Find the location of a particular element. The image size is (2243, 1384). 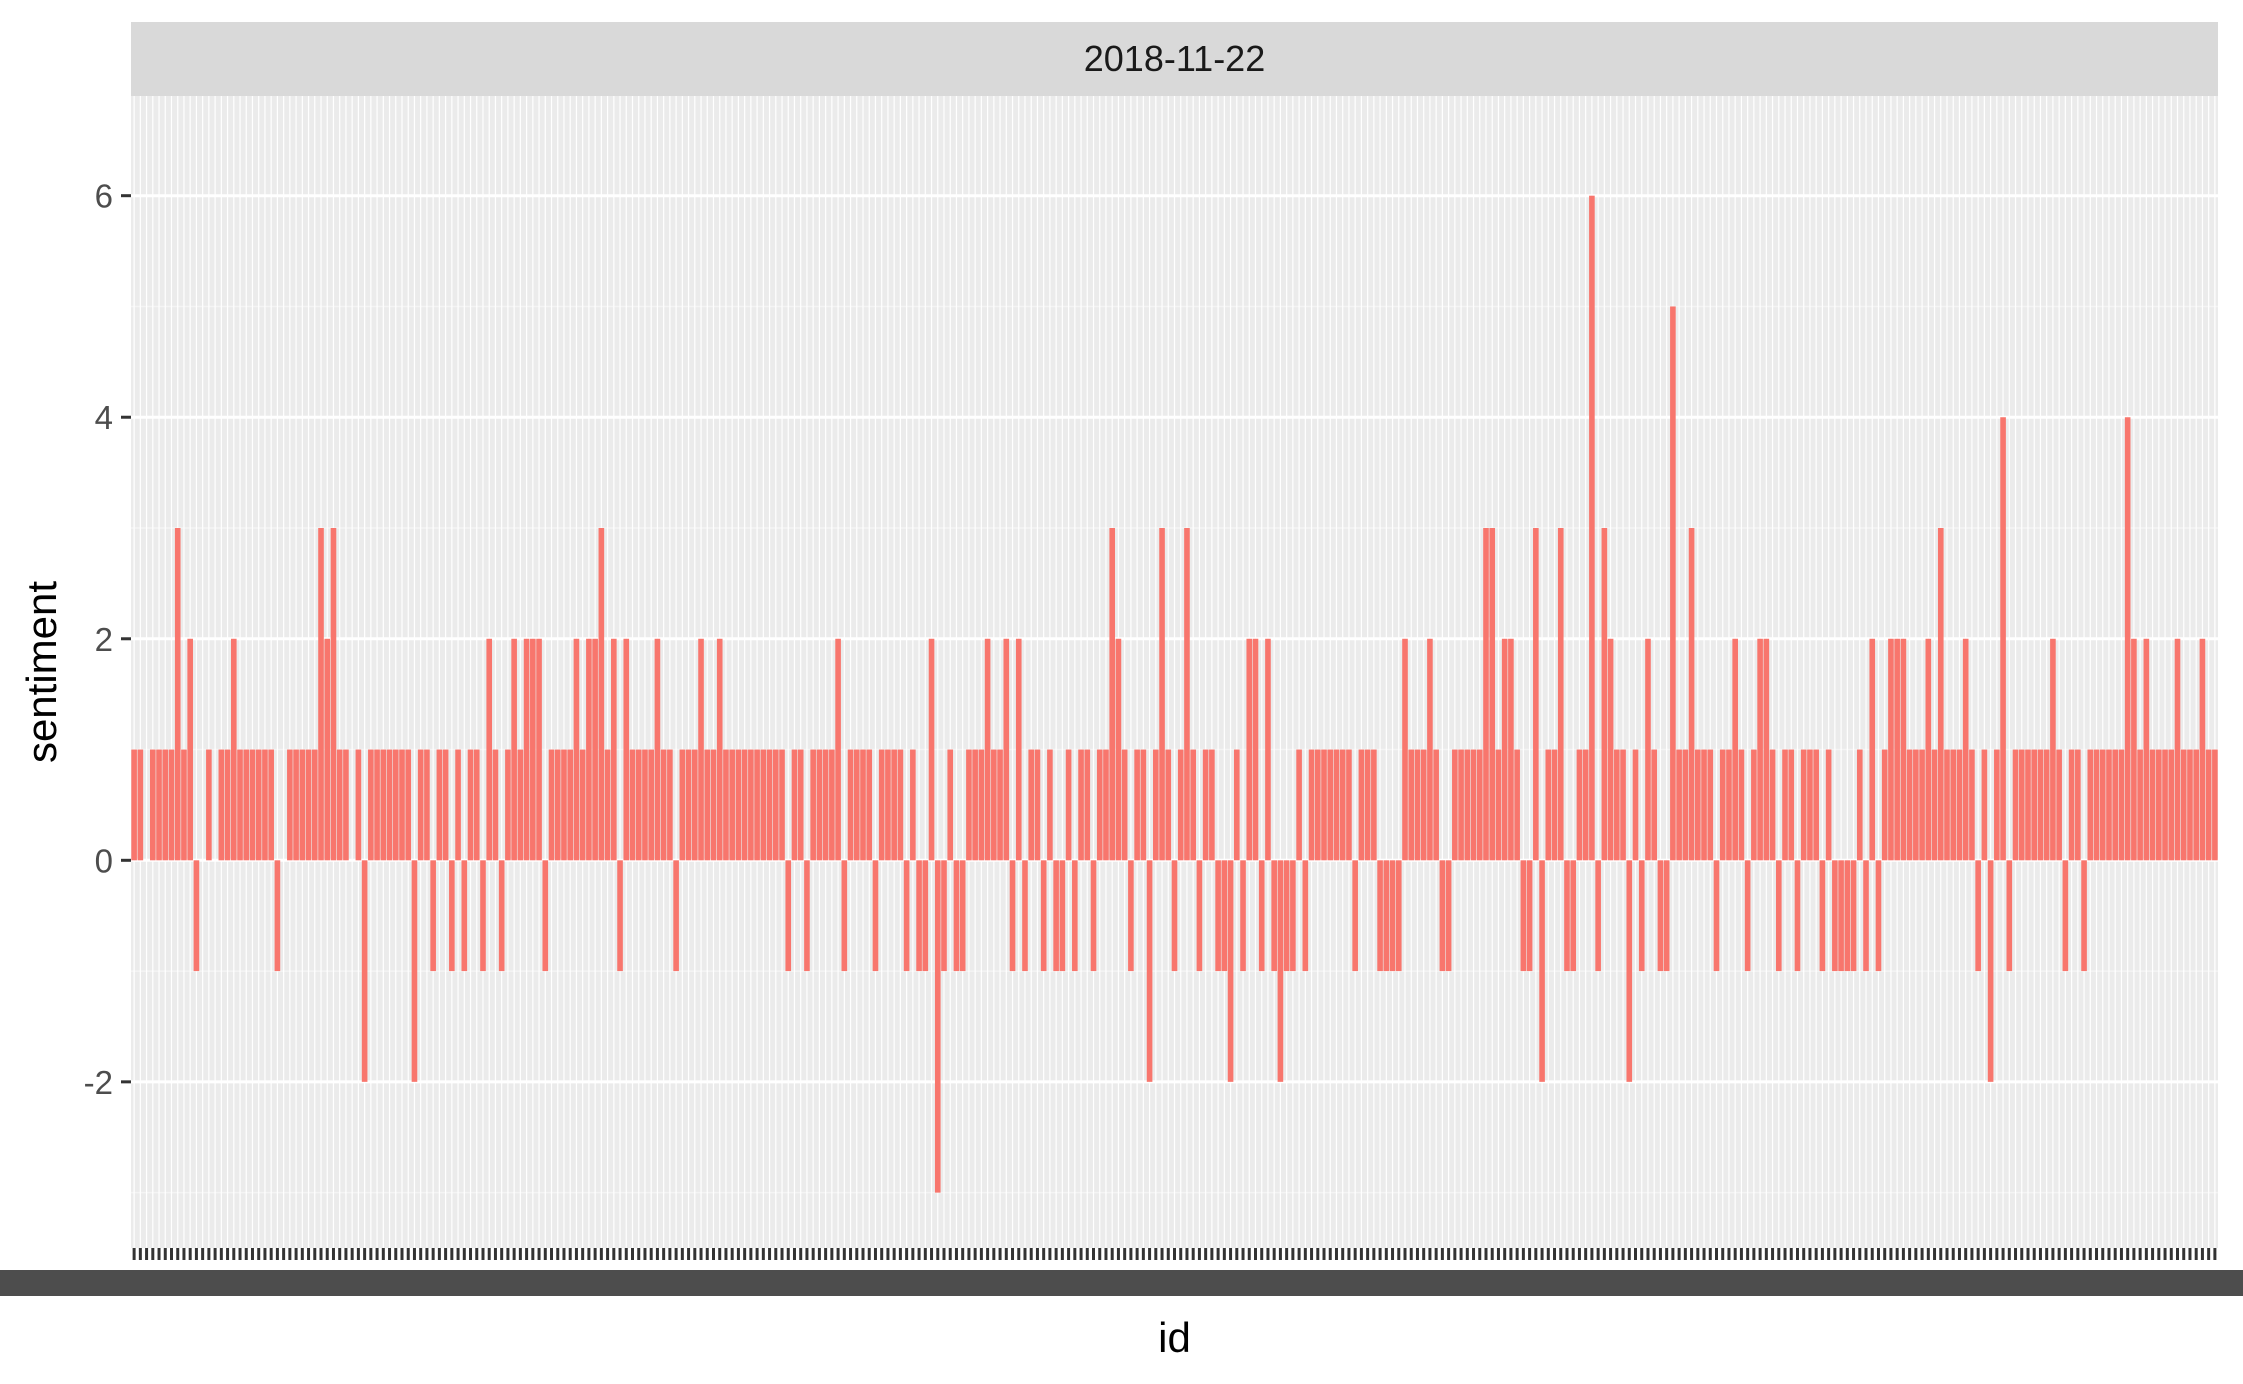

y-tick-label: 6 is located at coordinates (104, 196).